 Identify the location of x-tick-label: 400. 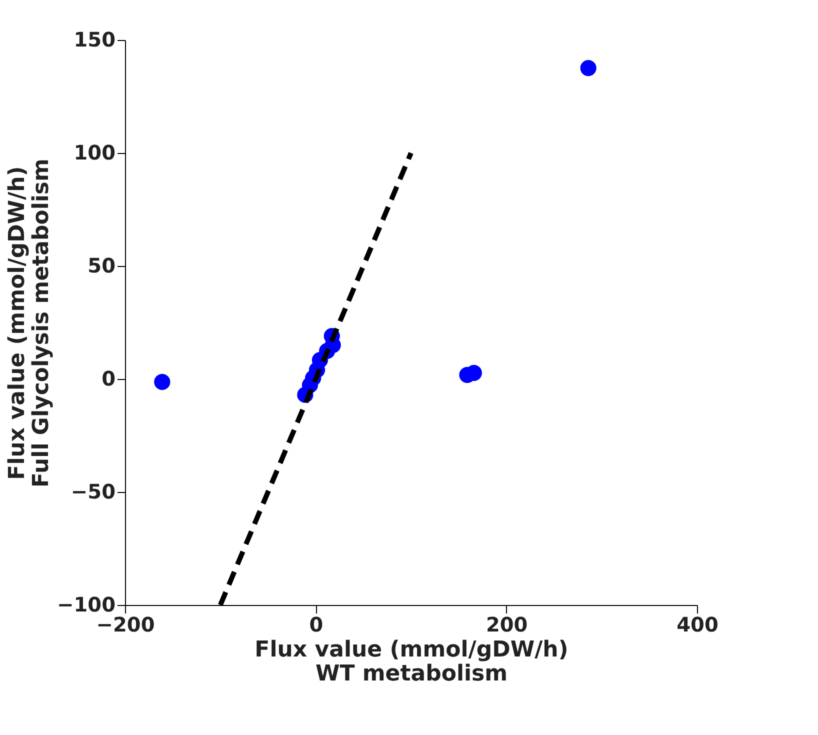
(697, 624).